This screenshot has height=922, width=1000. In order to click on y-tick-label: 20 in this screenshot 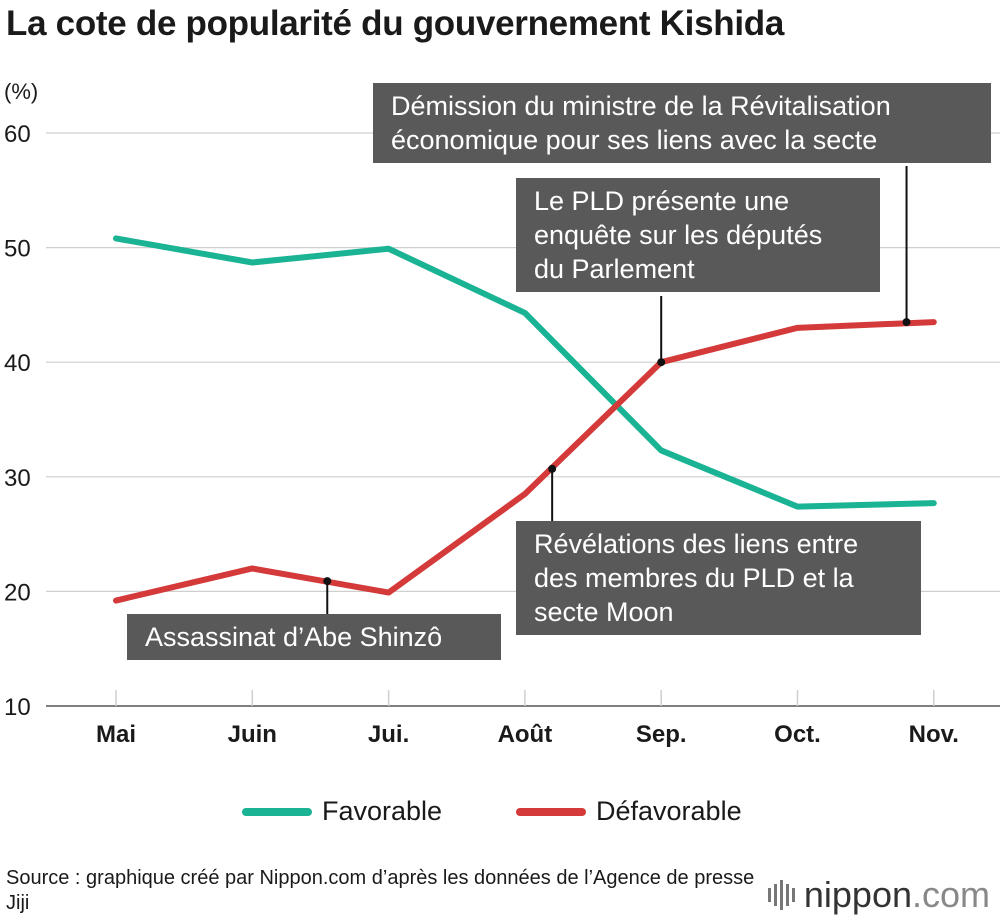, I will do `click(17, 592)`.